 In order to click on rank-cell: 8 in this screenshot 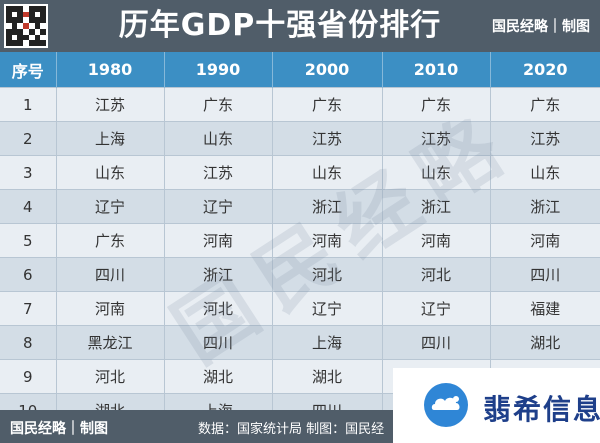, I will do `click(28, 342)`.